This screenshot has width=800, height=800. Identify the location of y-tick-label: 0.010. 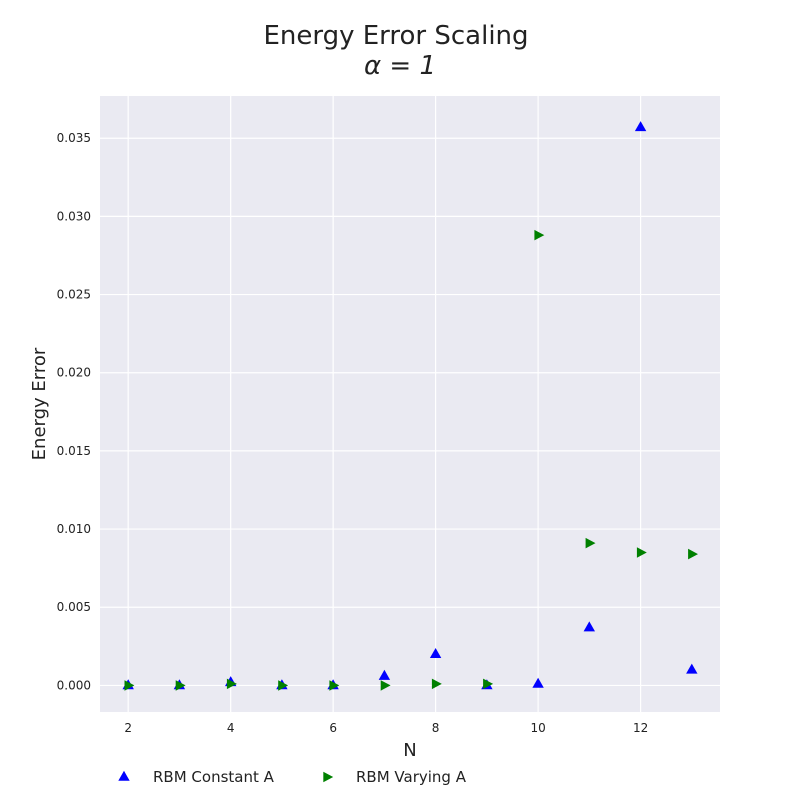
(74, 529).